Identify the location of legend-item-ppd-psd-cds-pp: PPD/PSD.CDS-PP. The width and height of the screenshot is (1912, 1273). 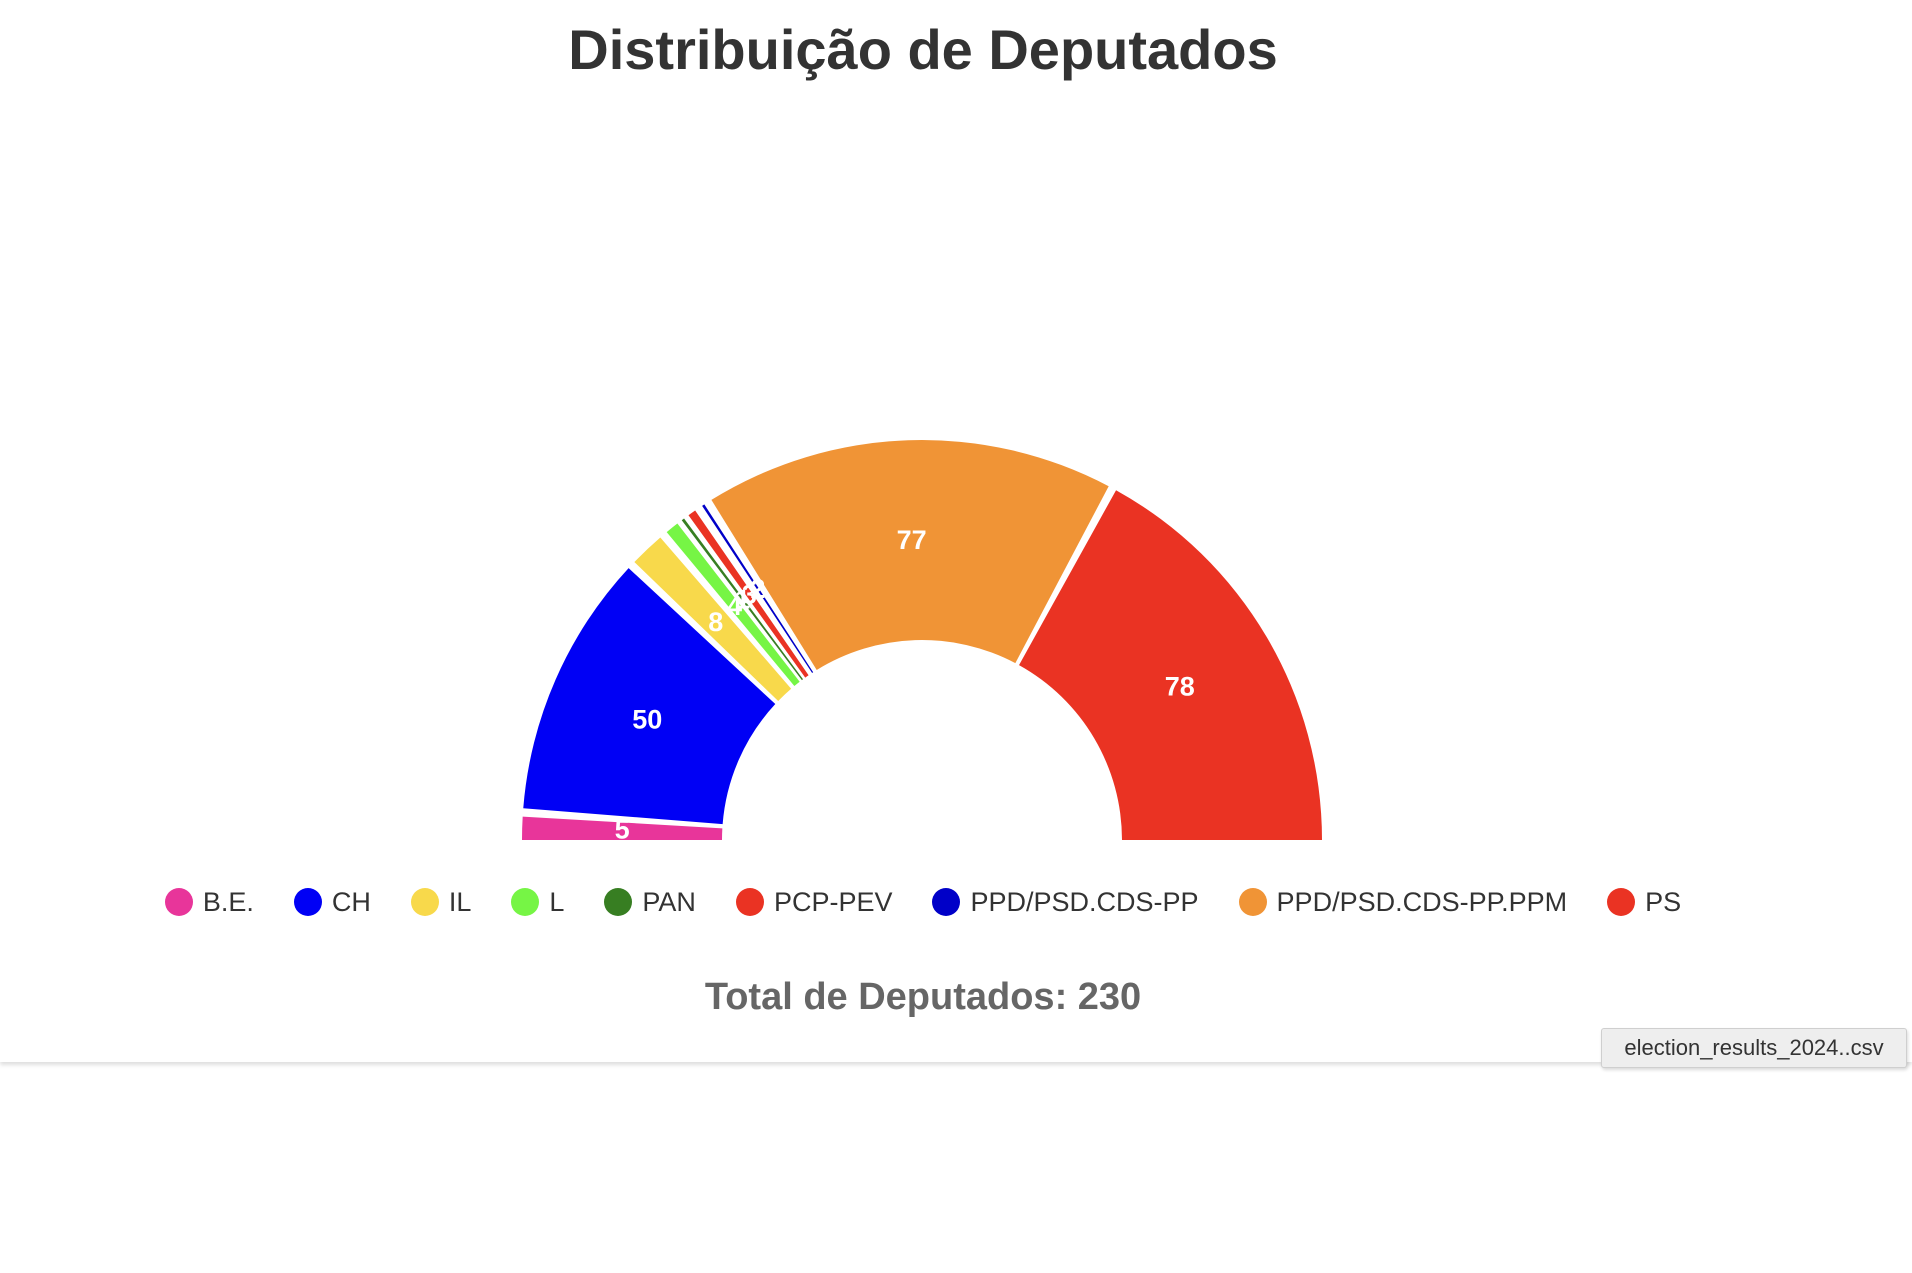
(1065, 902).